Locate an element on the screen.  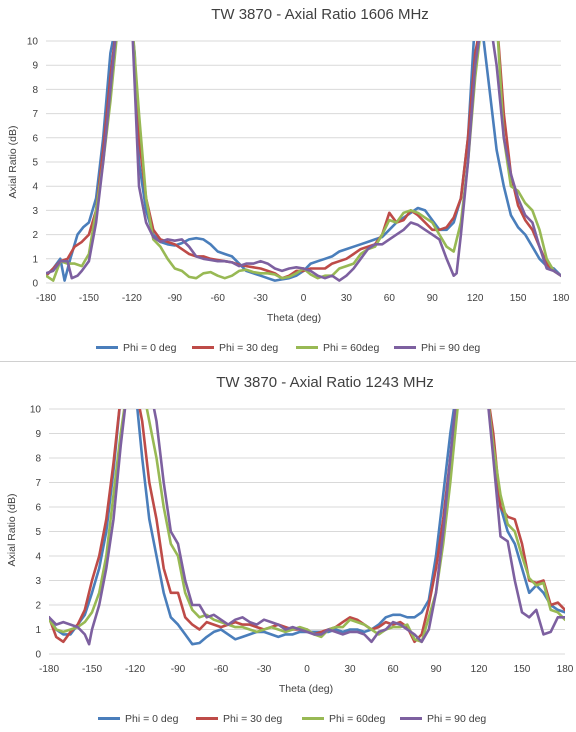
chart-title: TW 3870 - Axial Ratio 1606 MHz is located at coordinates (320, 14).